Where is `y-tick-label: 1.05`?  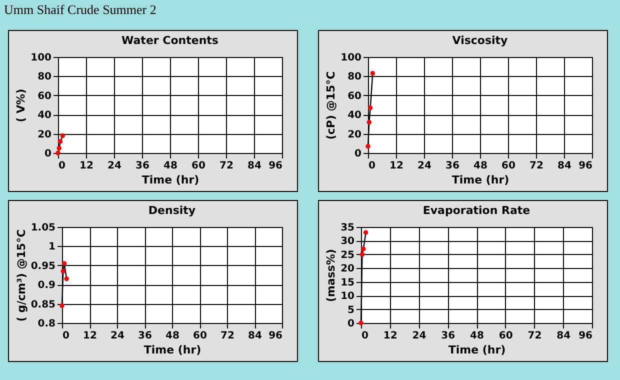
y-tick-label: 1.05 is located at coordinates (43, 228).